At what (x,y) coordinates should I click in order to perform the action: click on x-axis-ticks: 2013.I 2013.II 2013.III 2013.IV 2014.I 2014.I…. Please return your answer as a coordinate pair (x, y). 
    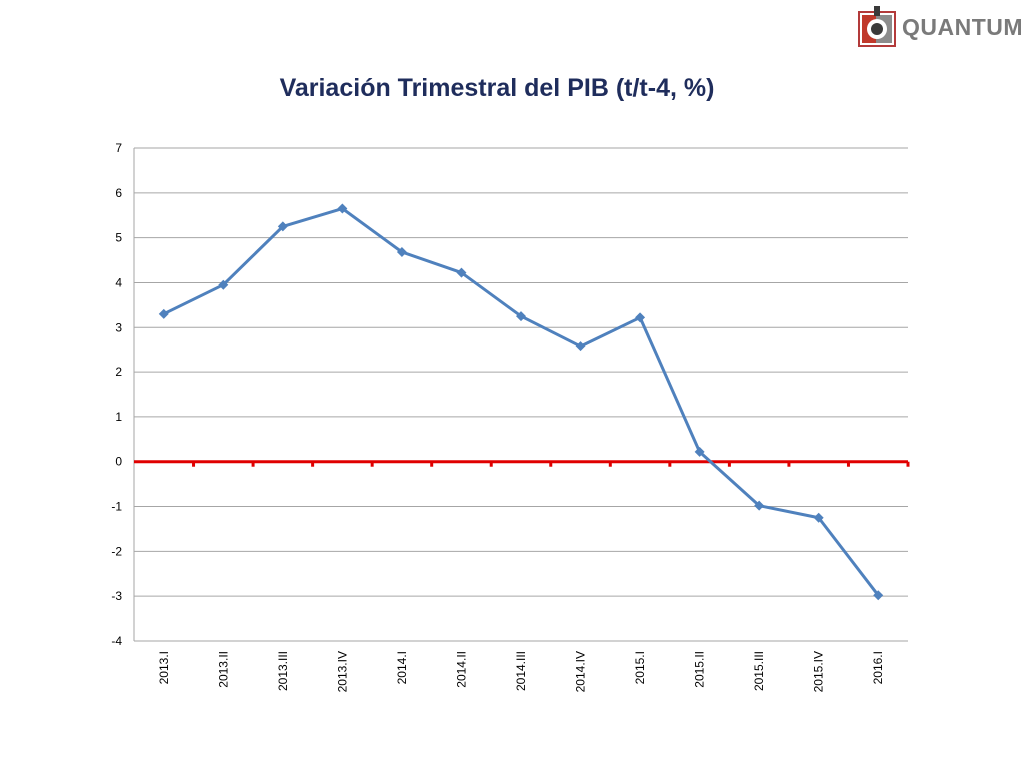
    Looking at the image, I should click on (521, 671).